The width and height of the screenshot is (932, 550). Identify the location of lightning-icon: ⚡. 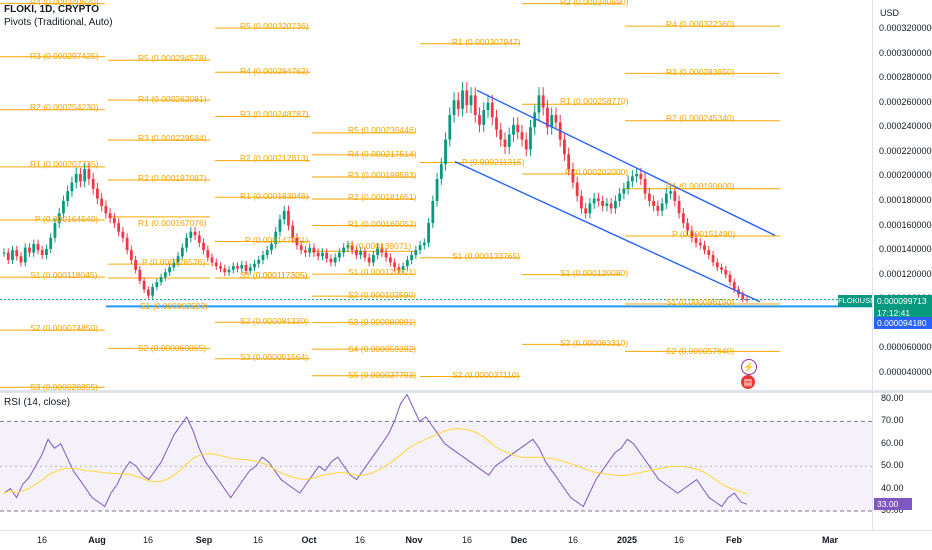
(749, 367).